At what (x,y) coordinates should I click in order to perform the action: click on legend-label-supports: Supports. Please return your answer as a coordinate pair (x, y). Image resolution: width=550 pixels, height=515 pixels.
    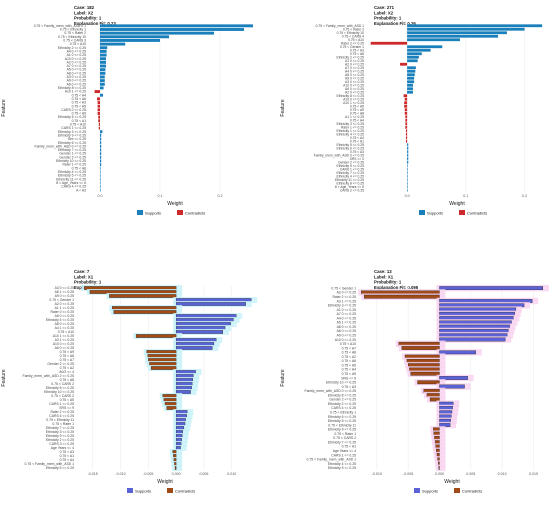
    Looking at the image, I should click on (430, 491).